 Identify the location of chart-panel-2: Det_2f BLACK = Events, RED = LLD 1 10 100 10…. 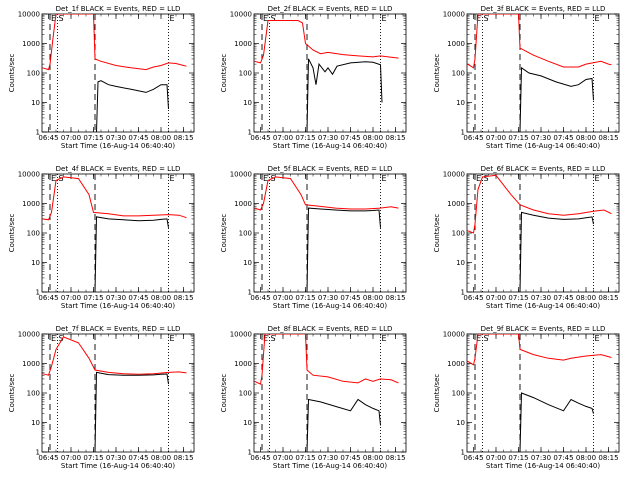
(313, 77).